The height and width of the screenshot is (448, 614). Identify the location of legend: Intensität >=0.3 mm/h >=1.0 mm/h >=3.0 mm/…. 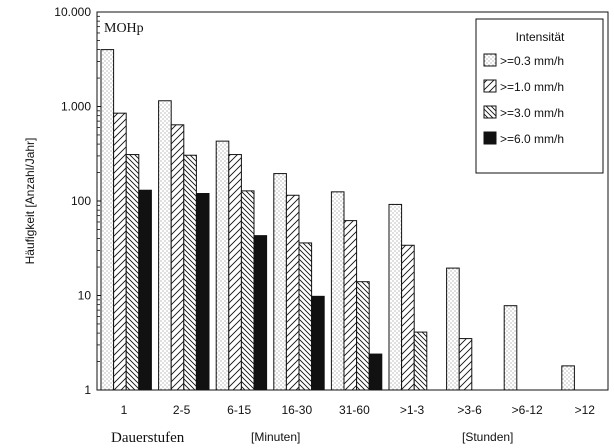
(539, 96).